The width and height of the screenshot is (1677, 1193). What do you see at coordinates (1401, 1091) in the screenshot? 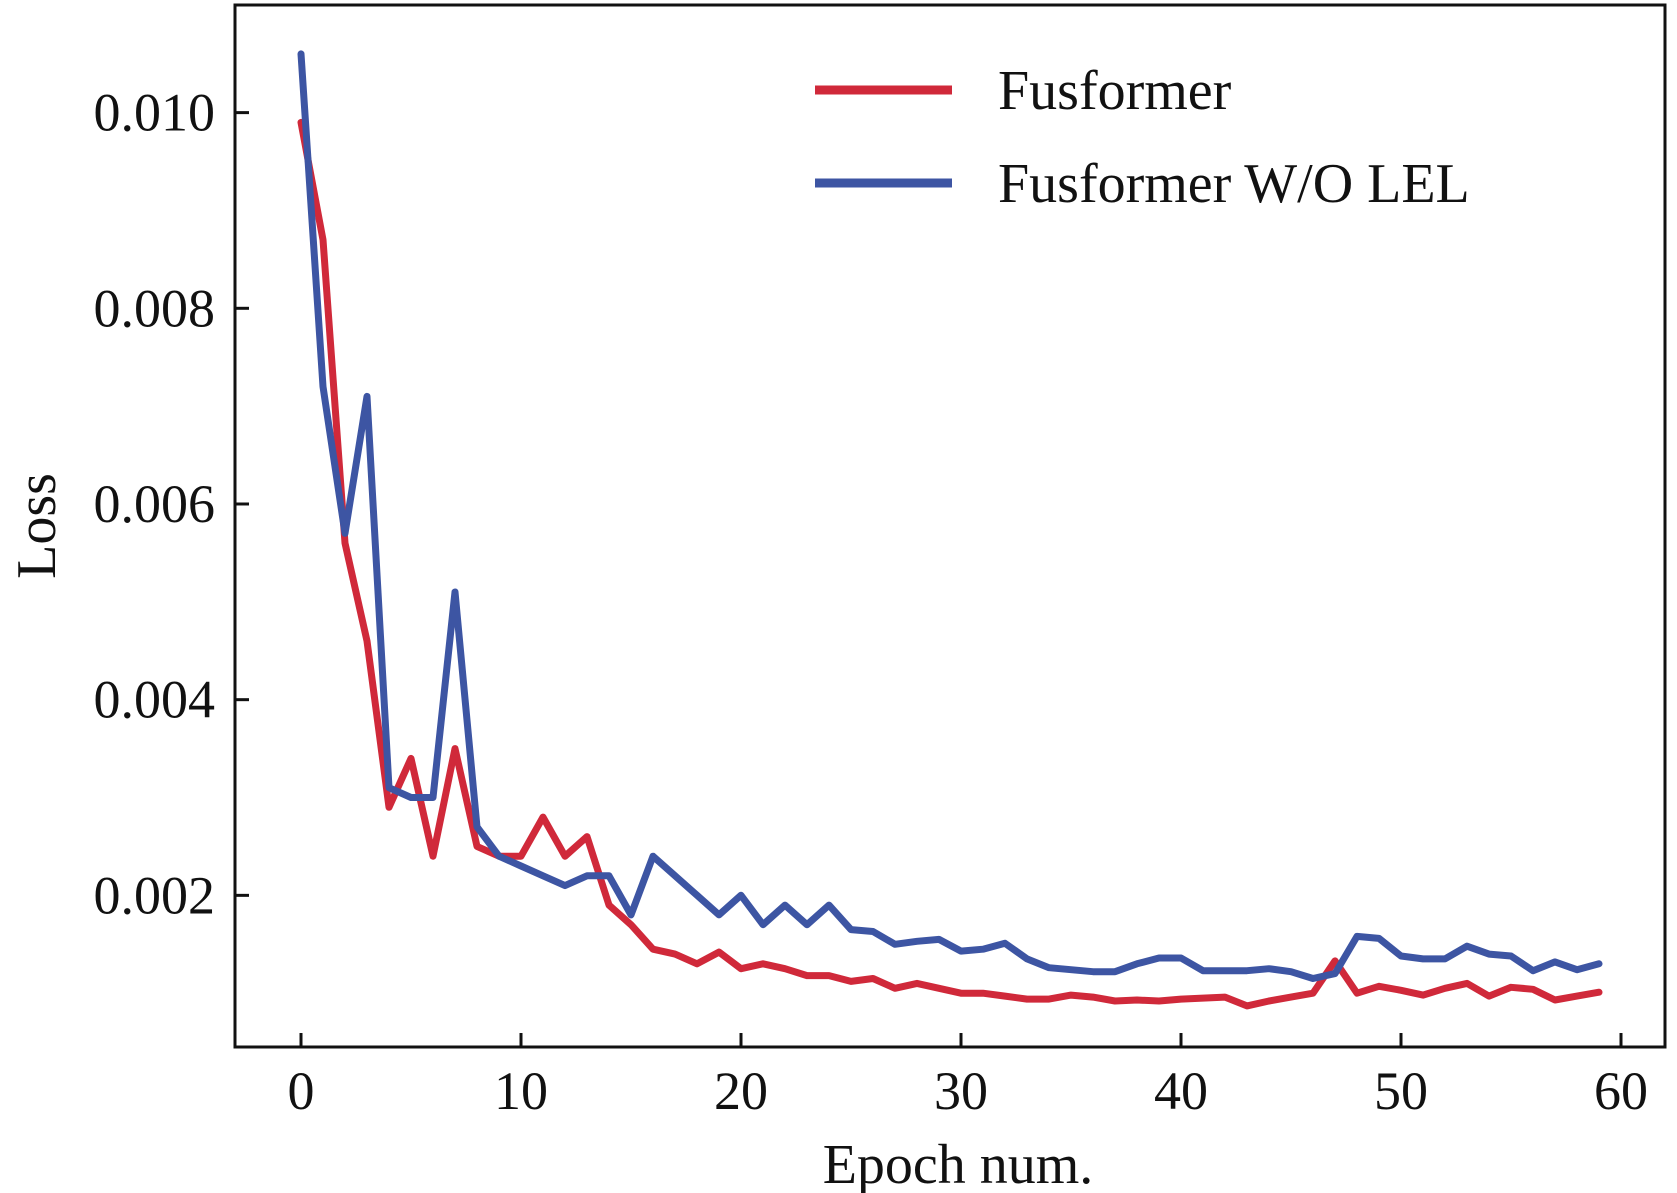
I see `x-tick-label: 50` at bounding box center [1401, 1091].